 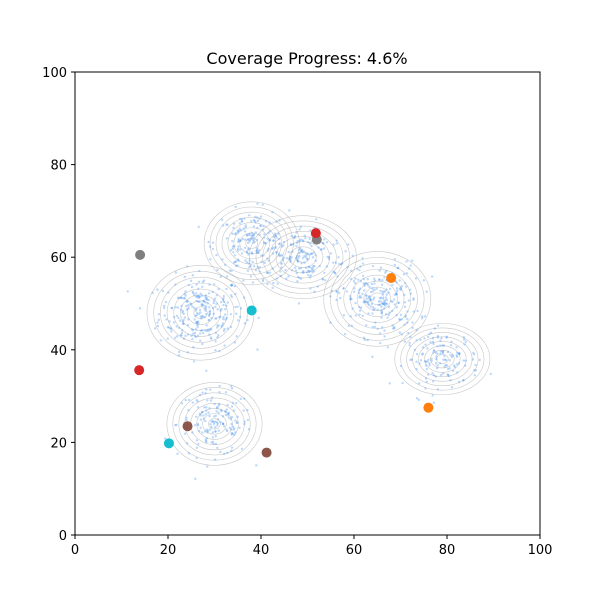 What do you see at coordinates (58, 351) in the screenshot?
I see `y-tick-label: 40` at bounding box center [58, 351].